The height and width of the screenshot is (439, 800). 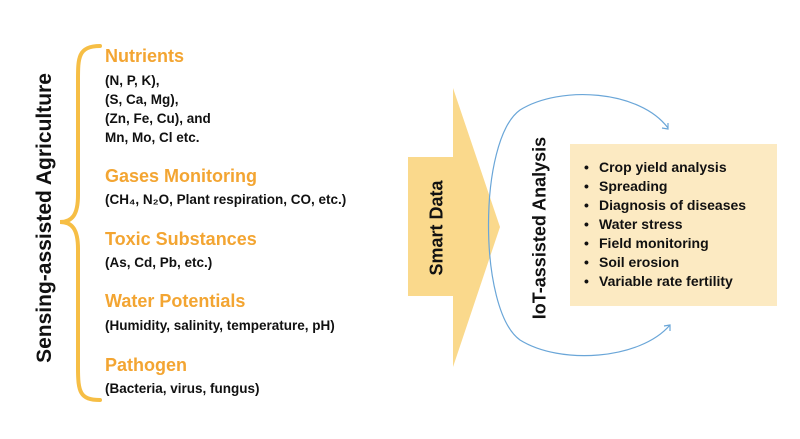 What do you see at coordinates (667, 327) in the screenshot?
I see `arrowhead-bottom-icon` at bounding box center [667, 327].